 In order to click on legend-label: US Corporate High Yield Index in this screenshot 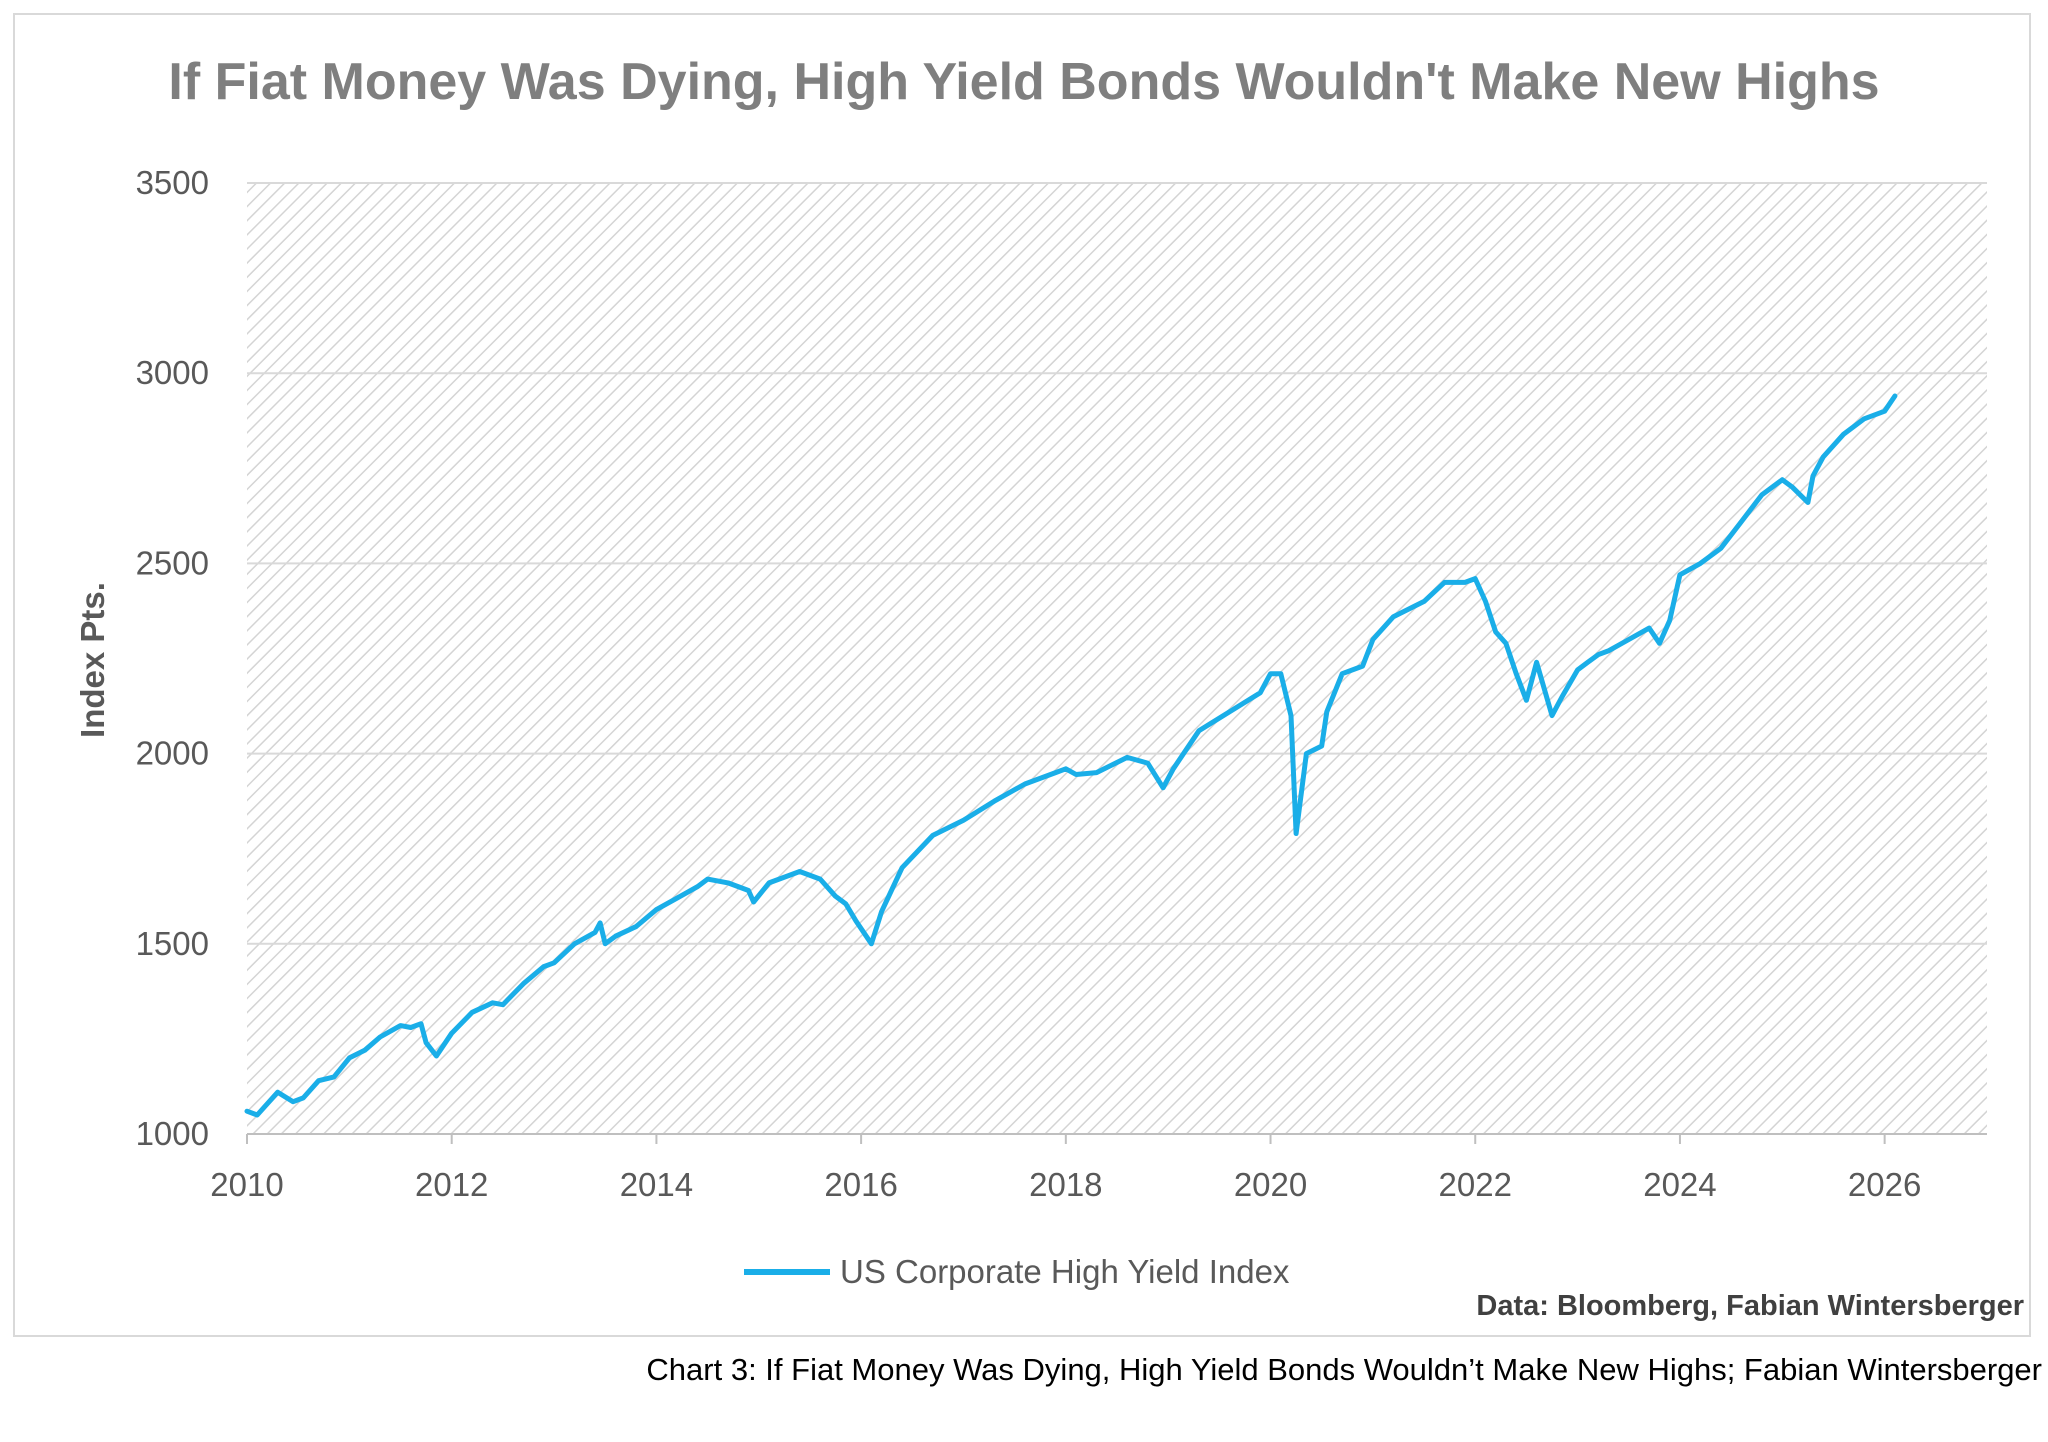, I will do `click(1065, 1271)`.